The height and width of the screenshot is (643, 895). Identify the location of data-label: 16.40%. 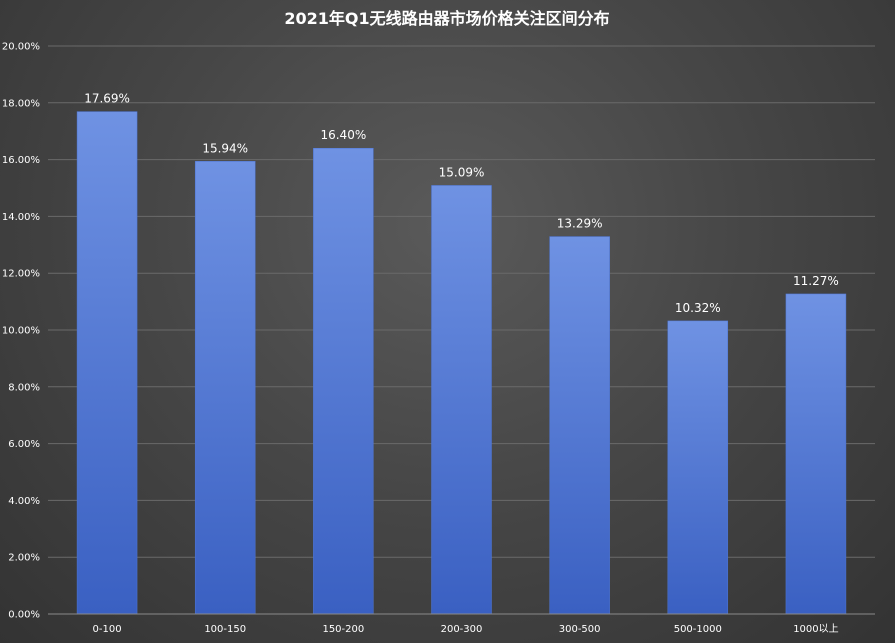
(343, 135).